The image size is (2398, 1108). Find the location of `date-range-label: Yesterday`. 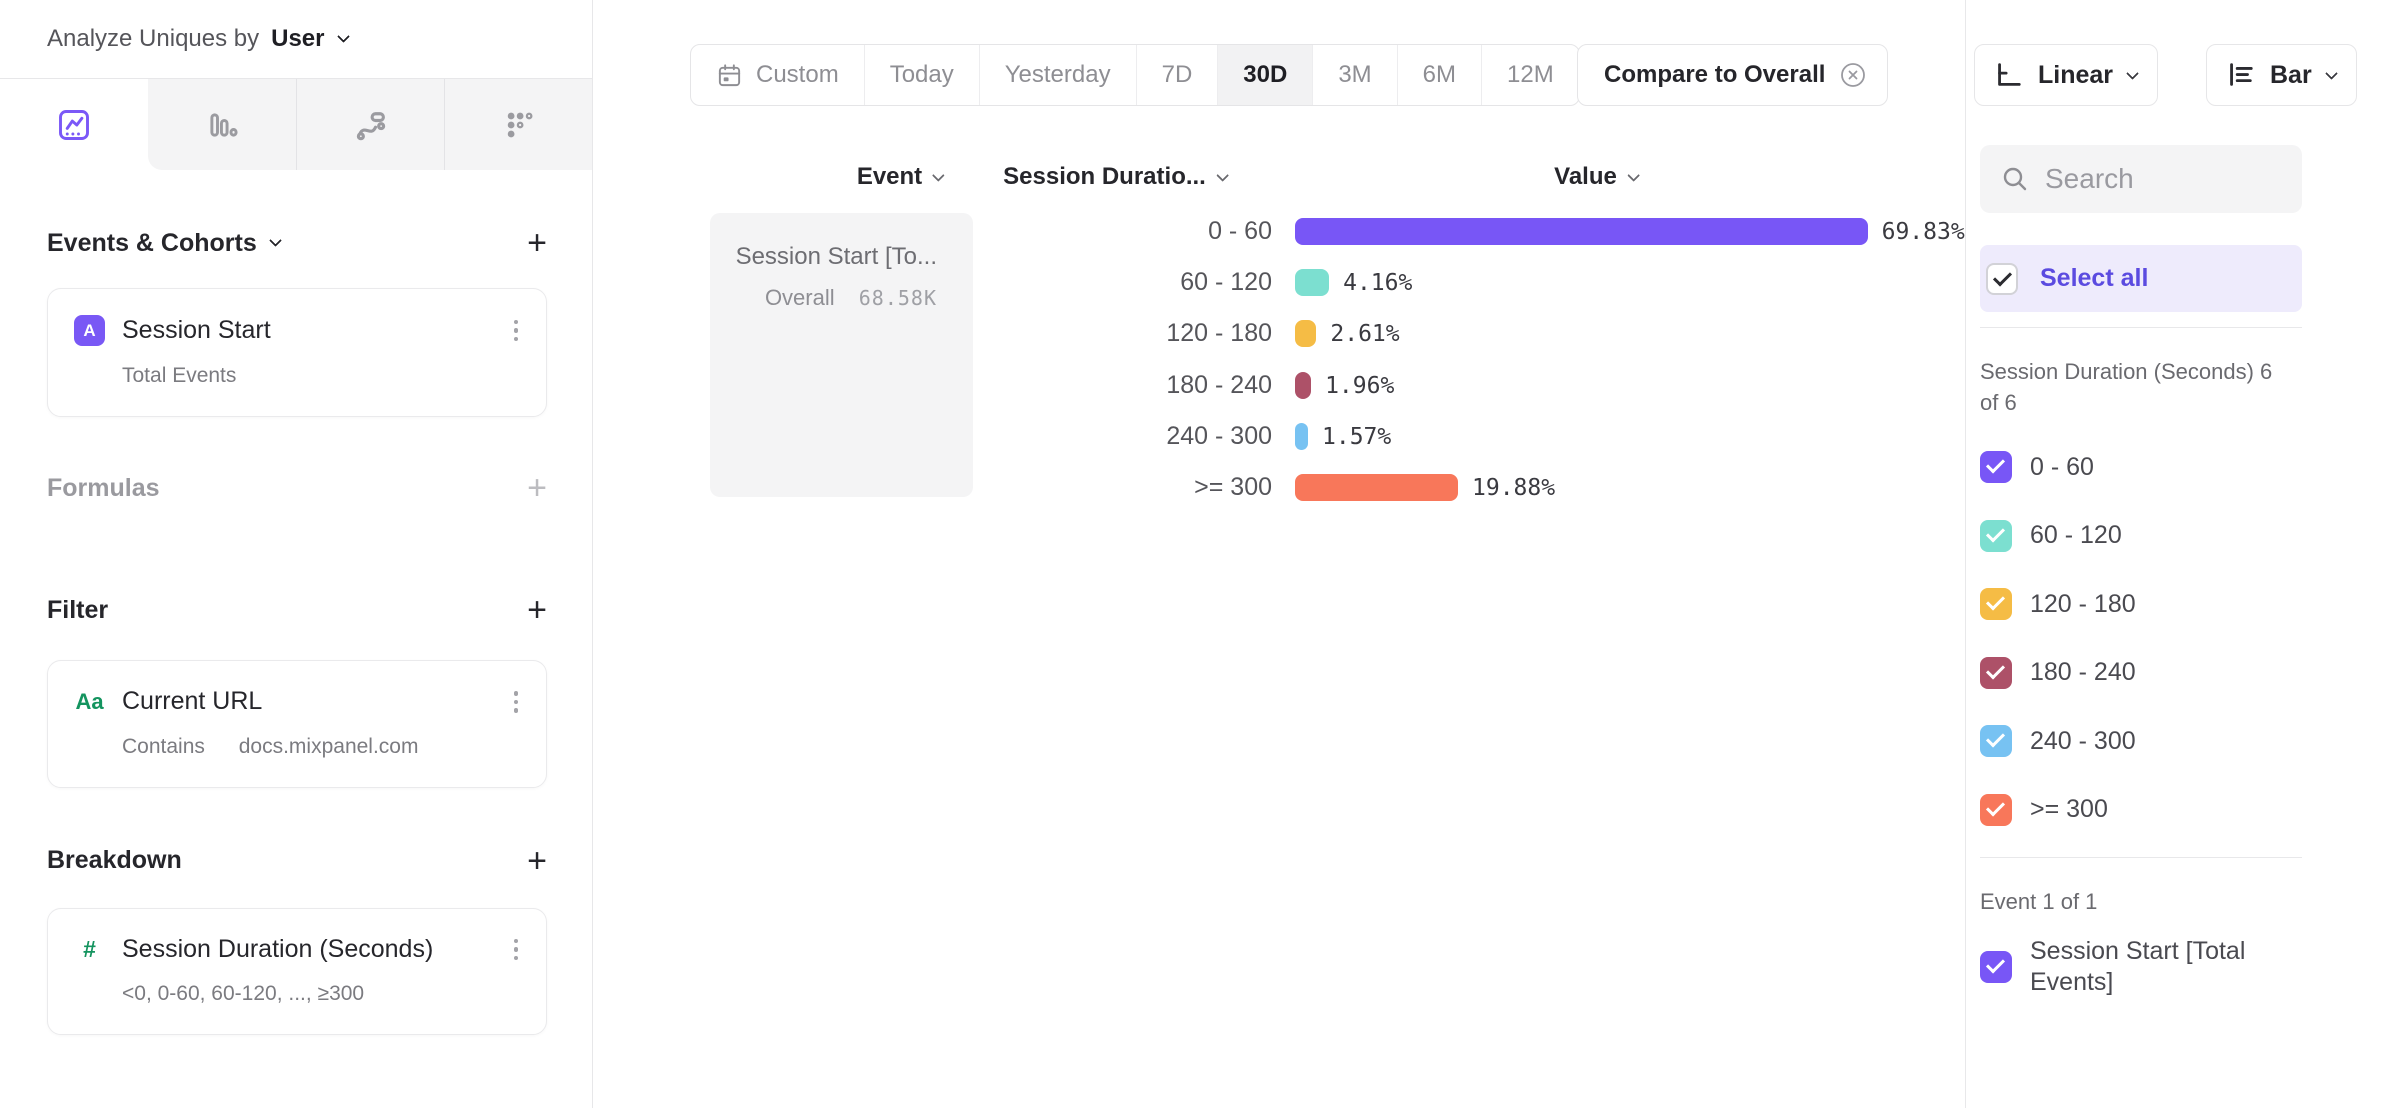

date-range-label: Yesterday is located at coordinates (1057, 74).